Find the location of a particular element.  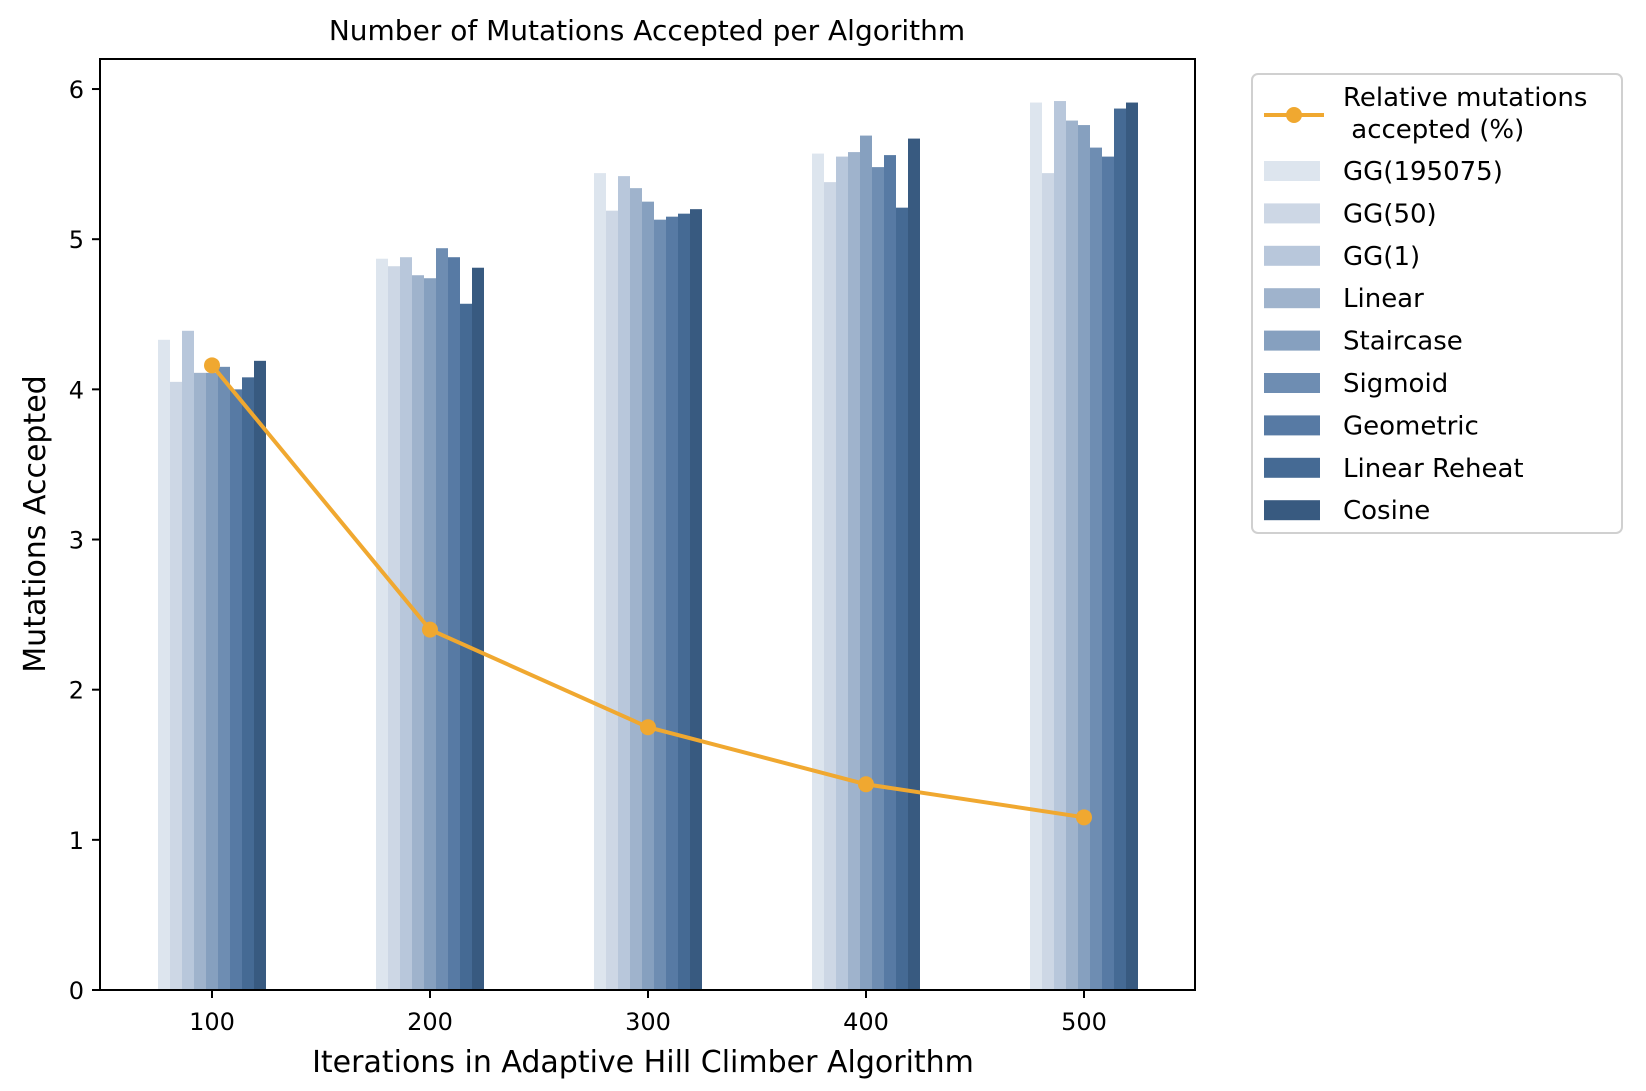

x-tick-label: 100 is located at coordinates (212, 1022).